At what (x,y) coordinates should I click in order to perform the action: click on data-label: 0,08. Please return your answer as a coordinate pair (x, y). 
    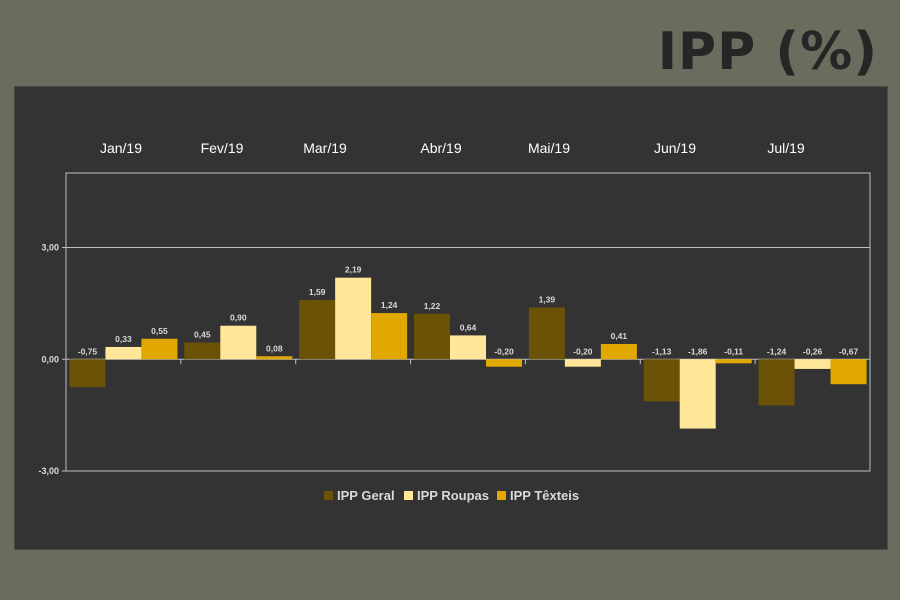
    Looking at the image, I should click on (274, 348).